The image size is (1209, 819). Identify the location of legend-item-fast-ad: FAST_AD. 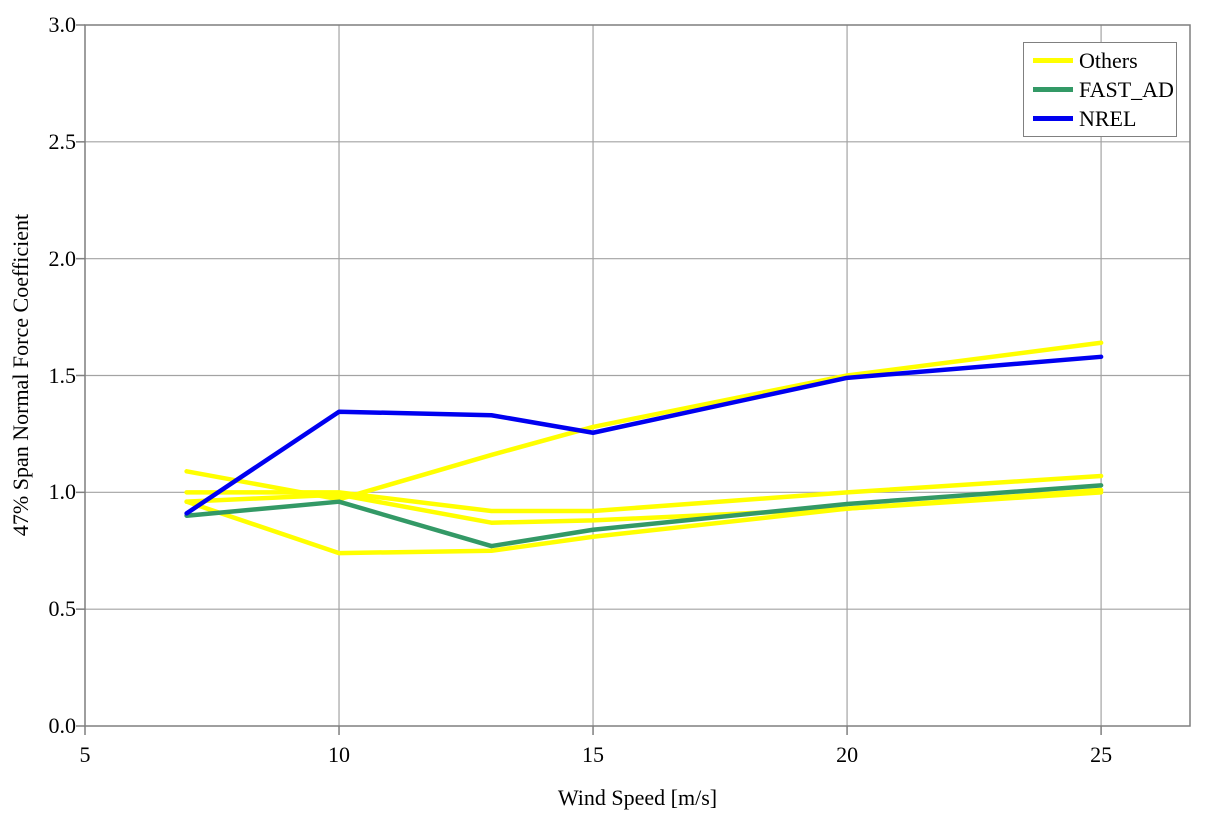
(1100, 89).